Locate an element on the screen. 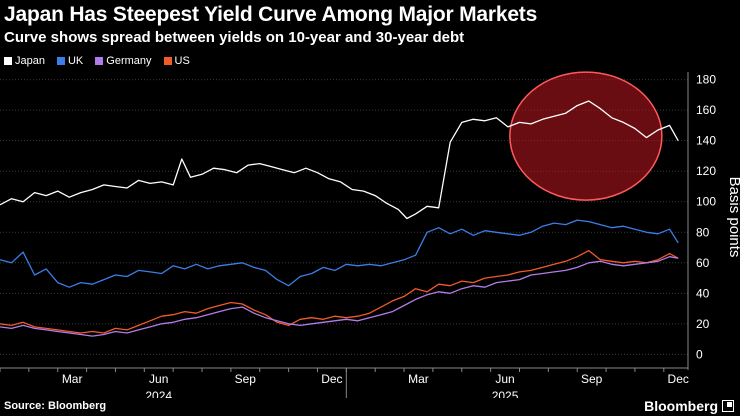 The width and height of the screenshot is (740, 416). legend-label-uk: UK is located at coordinates (75, 61).